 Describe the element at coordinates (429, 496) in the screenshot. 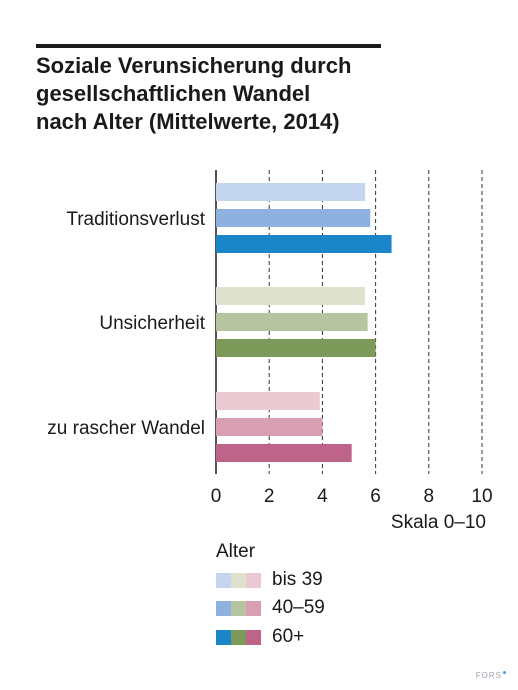

I see `x-tick-label-8: 8` at that location.